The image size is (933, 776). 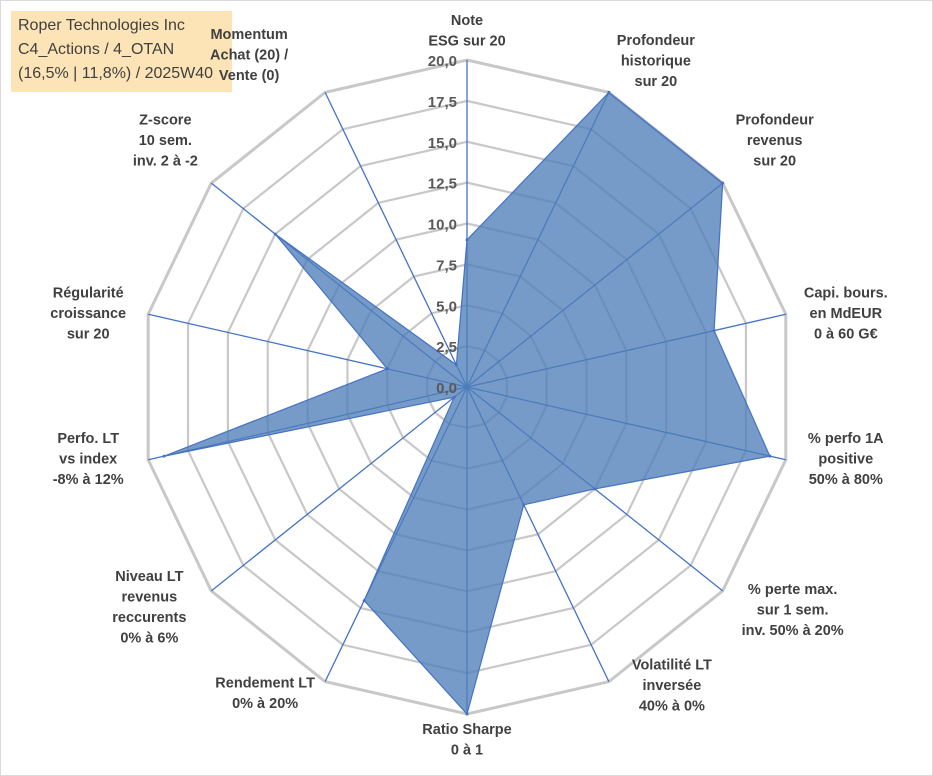 I want to click on title-period: (16,5% | 11,8%) / 2025W40, so click(x=116, y=73).